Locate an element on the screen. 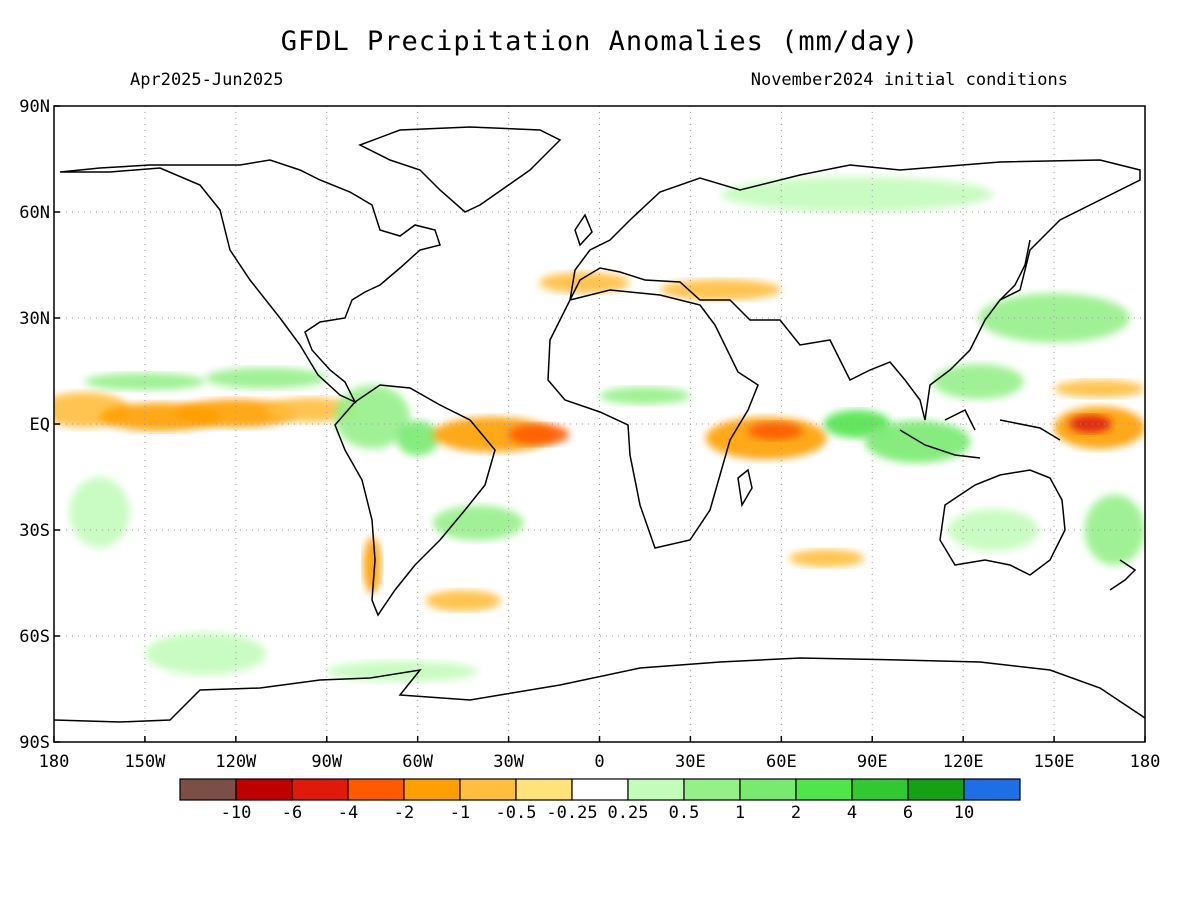 The width and height of the screenshot is (1200, 900). colorbar-label: -0.25 is located at coordinates (571, 813).